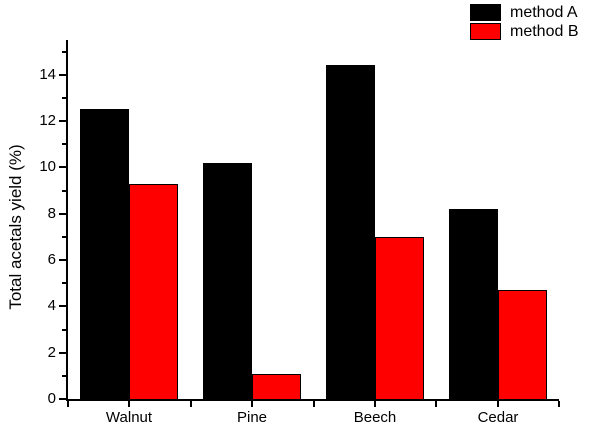  What do you see at coordinates (498, 417) in the screenshot?
I see `x-axis-category-label: Cedar` at bounding box center [498, 417].